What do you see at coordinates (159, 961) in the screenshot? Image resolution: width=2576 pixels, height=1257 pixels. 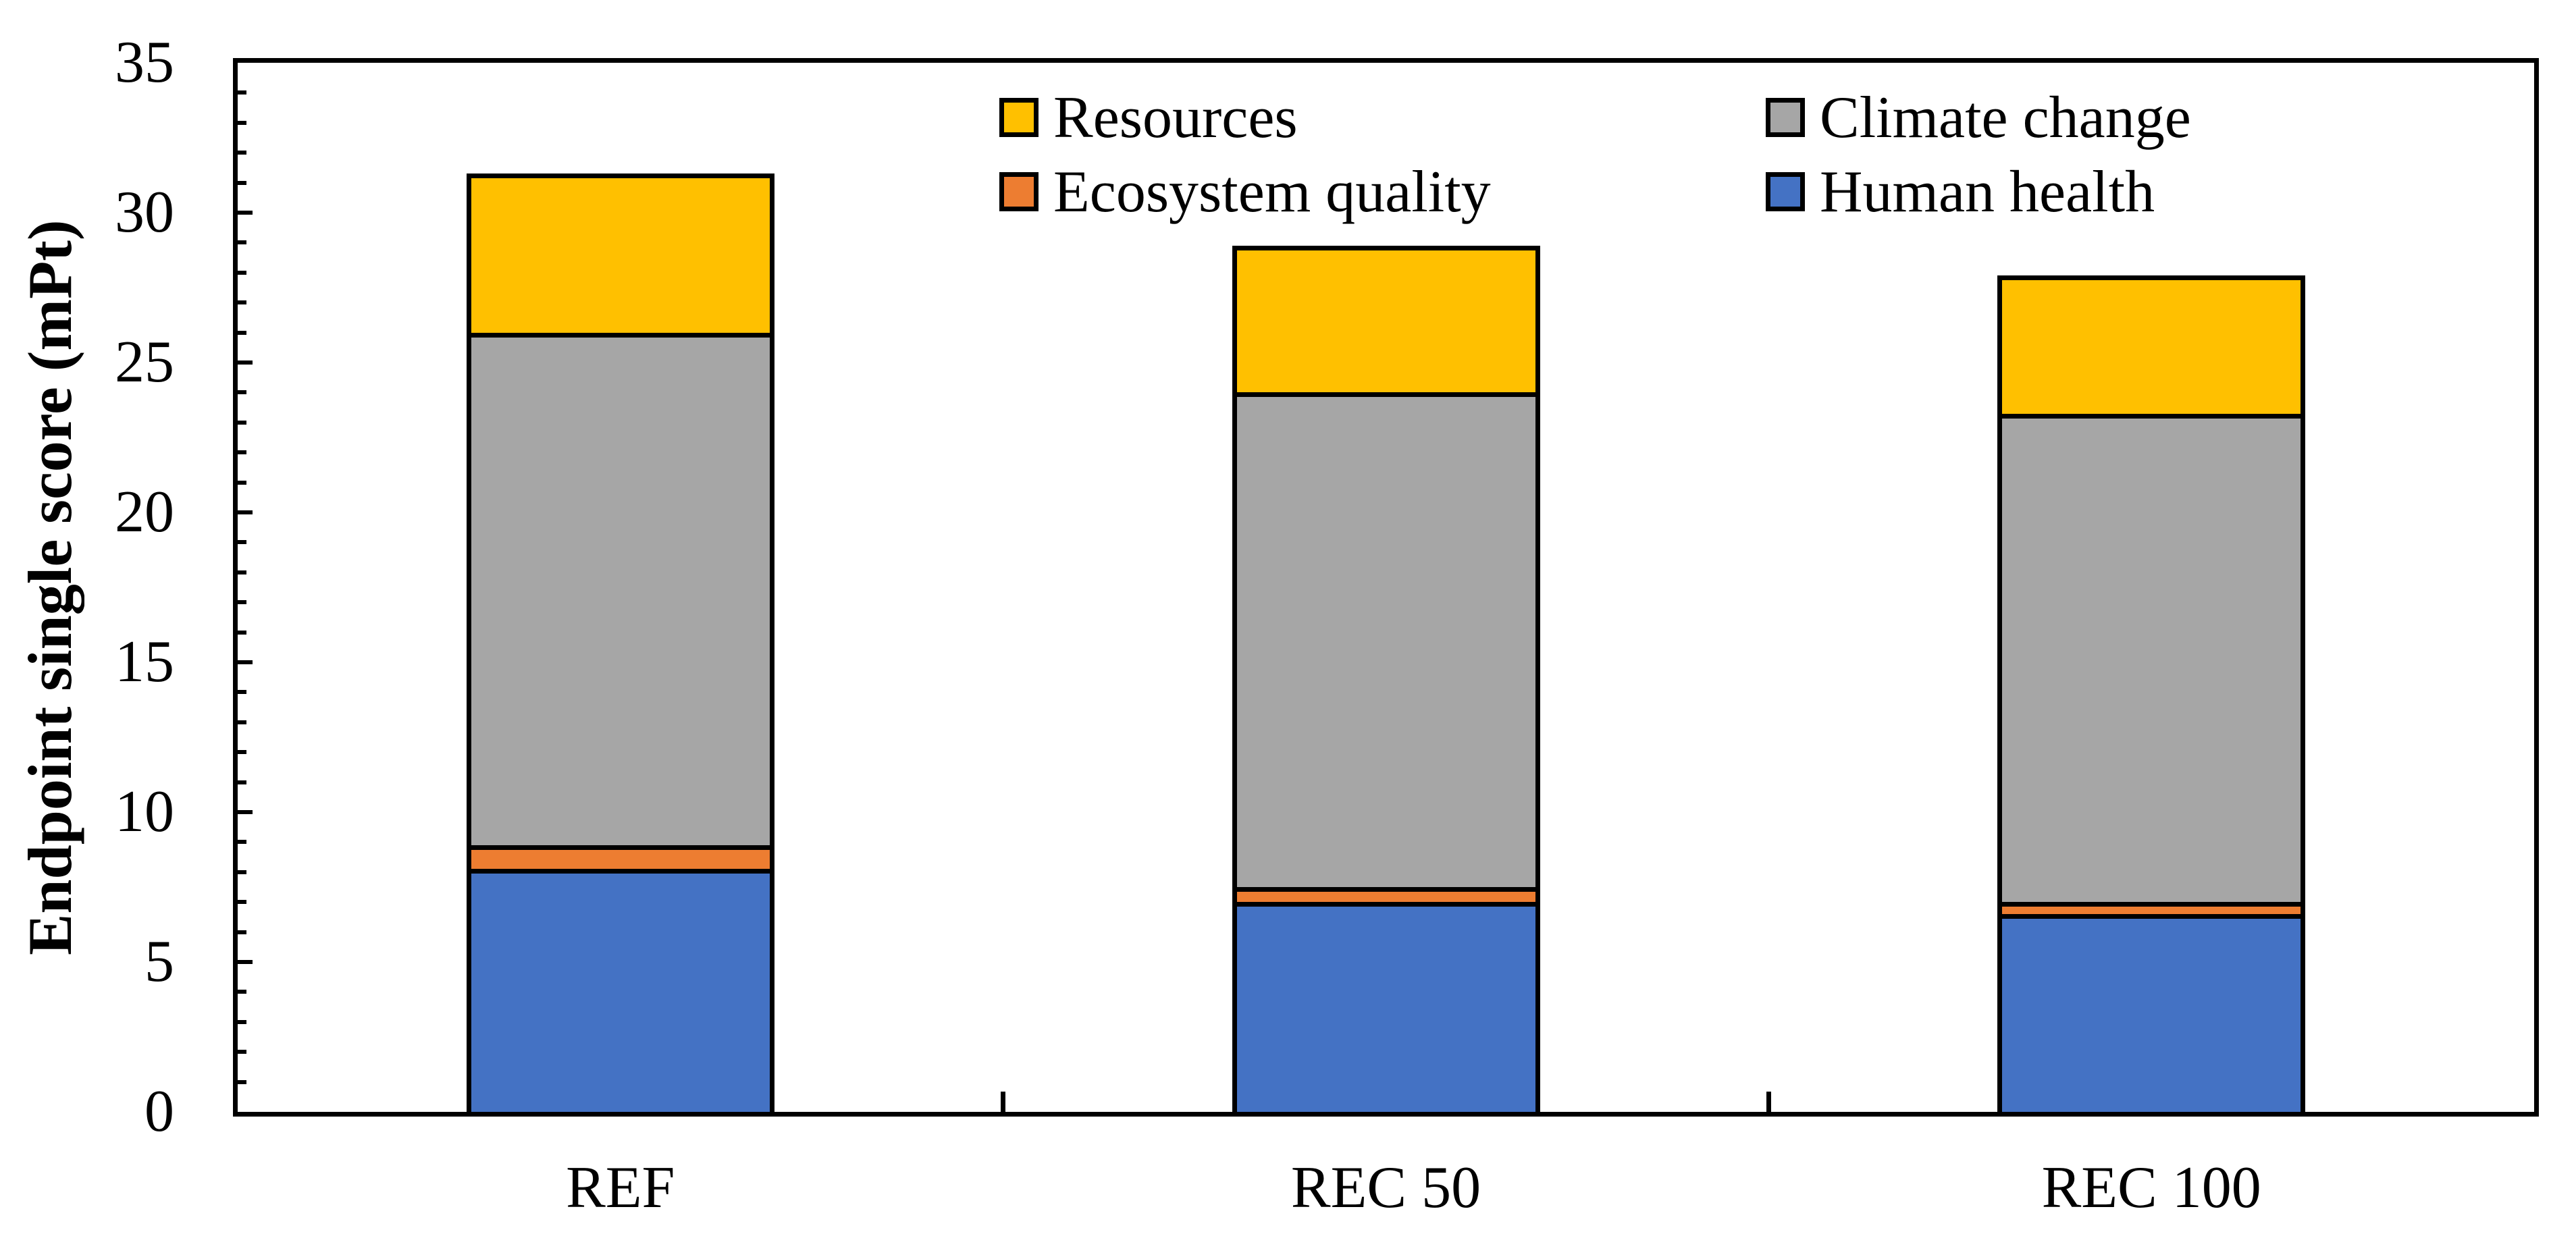 I see `y-tick-label-5: 5` at bounding box center [159, 961].